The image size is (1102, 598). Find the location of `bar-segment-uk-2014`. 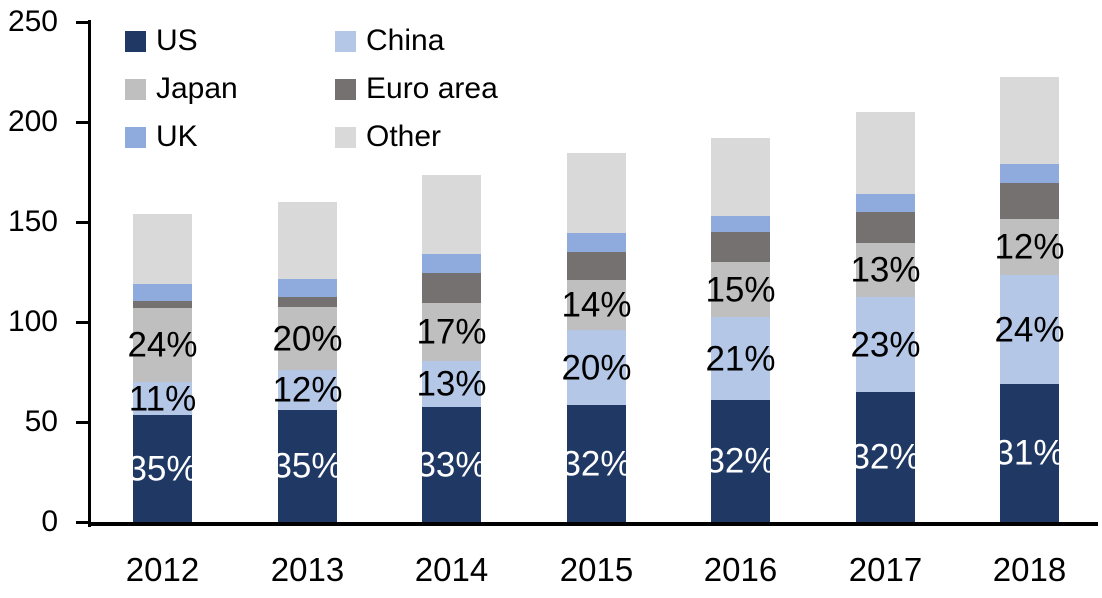

bar-segment-uk-2014 is located at coordinates (451, 263).